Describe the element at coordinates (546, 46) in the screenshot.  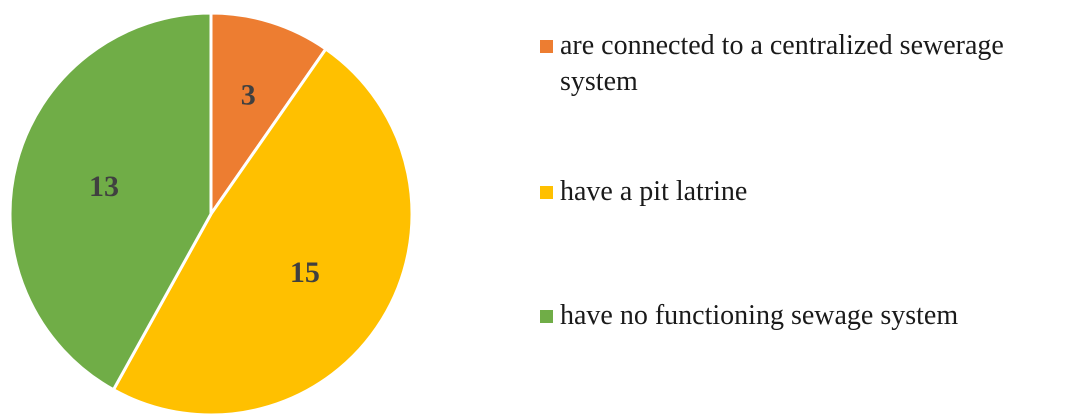
I see `legend-swatch-centralized-sewerage` at that location.